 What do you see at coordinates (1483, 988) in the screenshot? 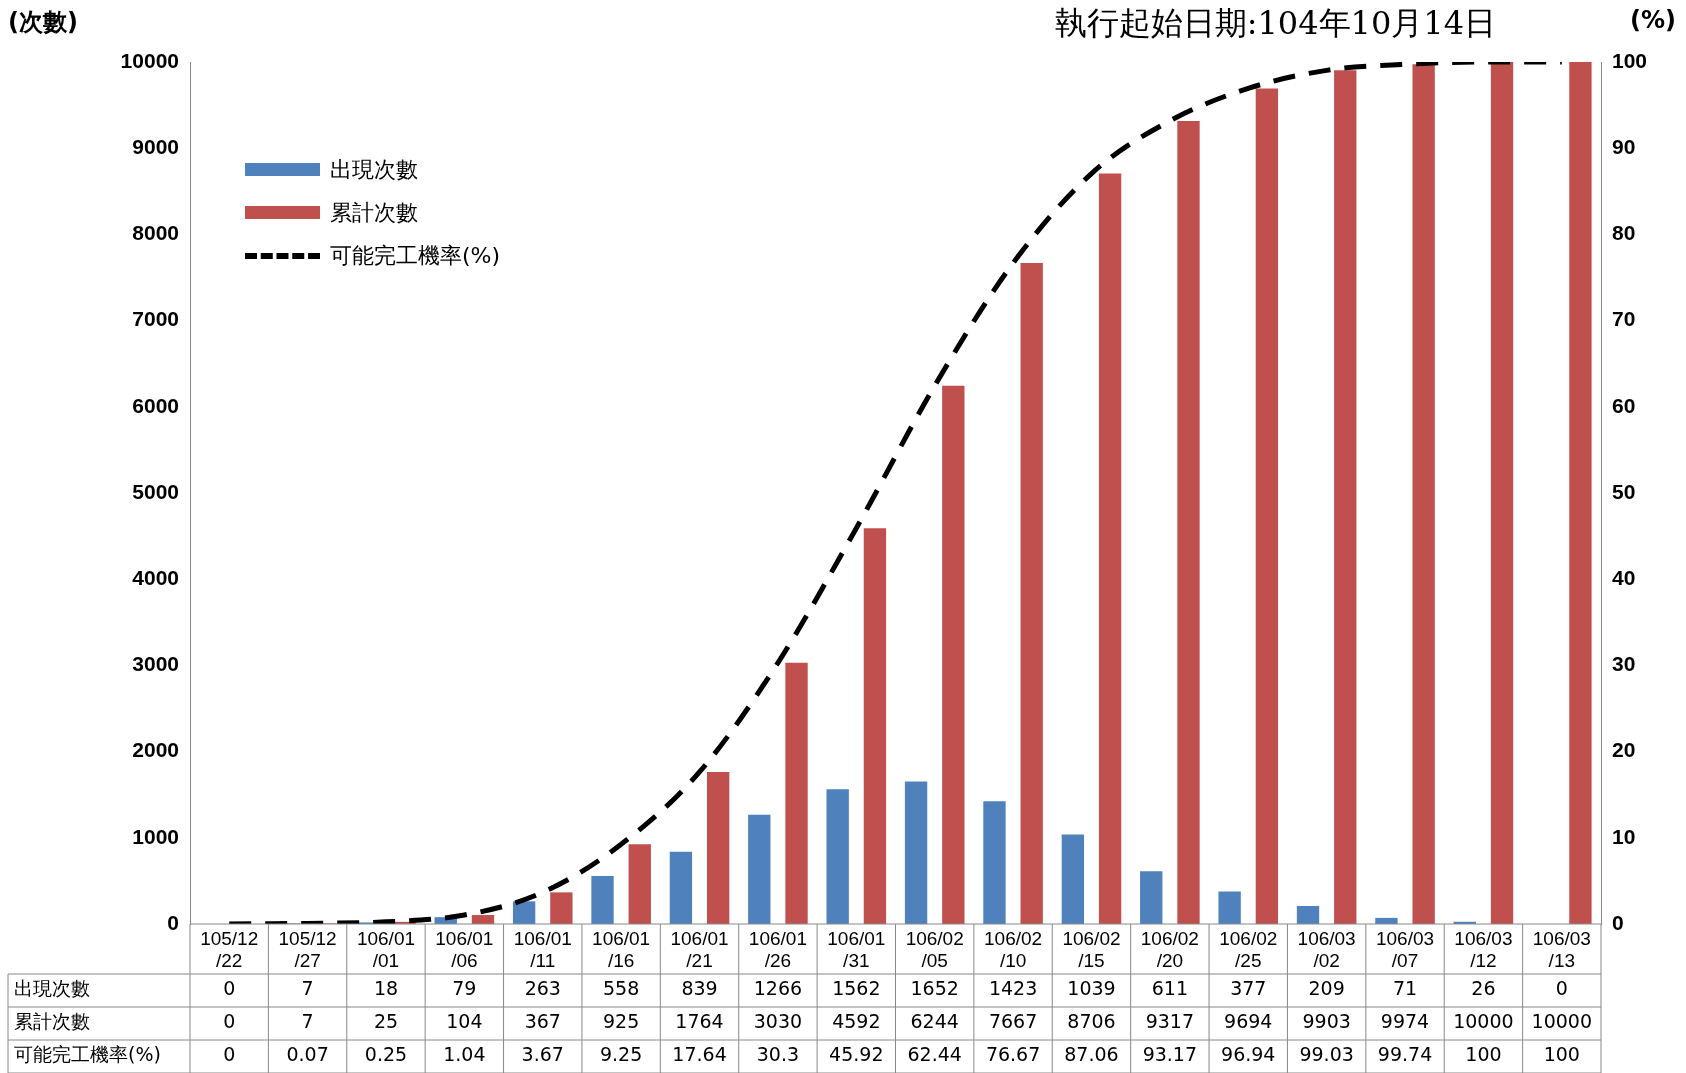
I see `data-label: 26` at bounding box center [1483, 988].